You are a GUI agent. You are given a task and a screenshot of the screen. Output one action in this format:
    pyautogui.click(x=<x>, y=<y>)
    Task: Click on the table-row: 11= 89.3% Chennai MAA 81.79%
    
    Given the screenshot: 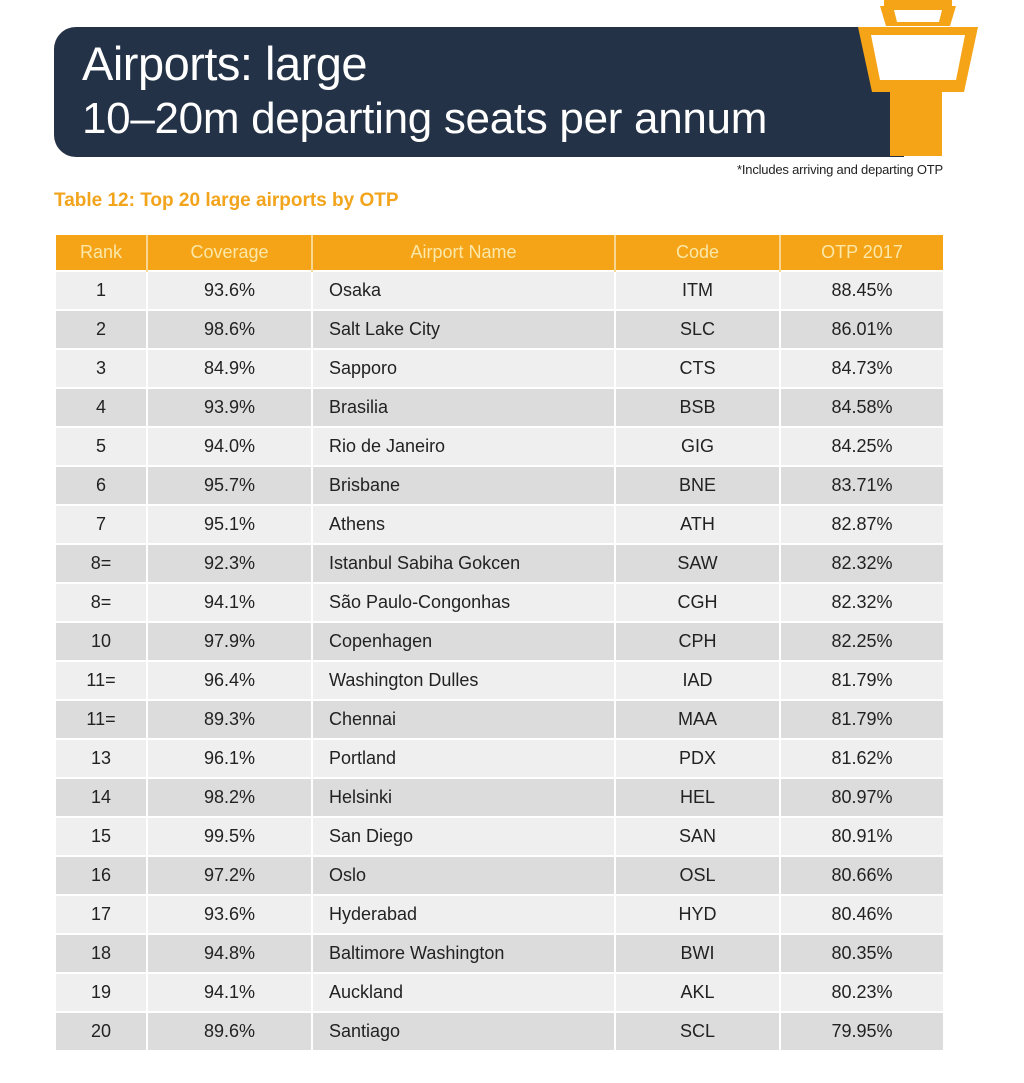 What is the action you would take?
    pyautogui.click(x=499, y=719)
    